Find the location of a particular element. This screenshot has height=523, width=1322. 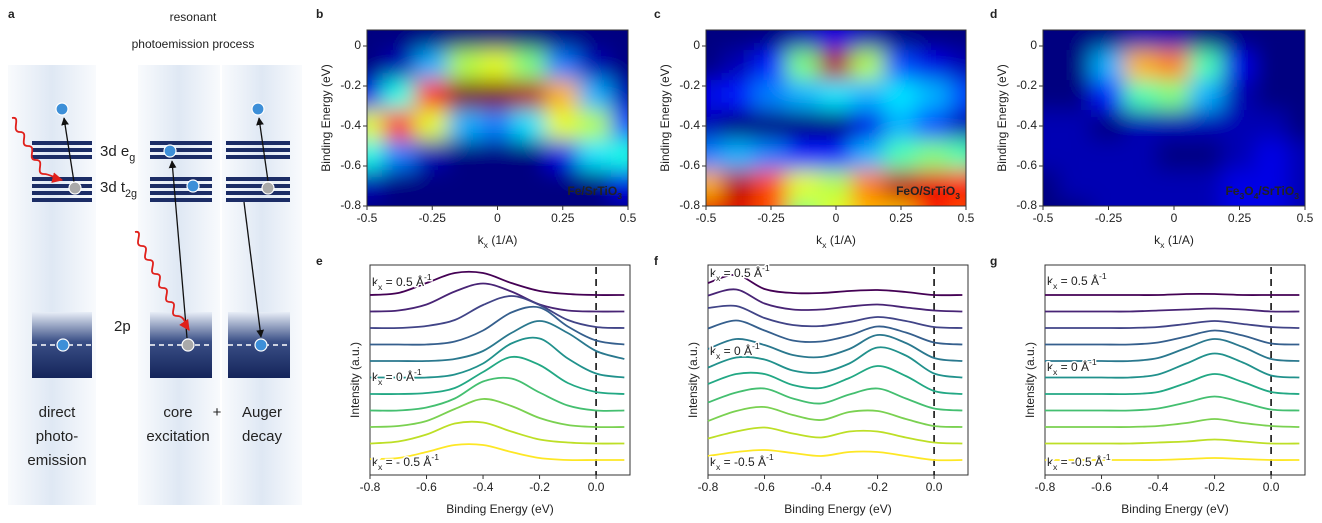

text-part: (1/A) is located at coordinates (840, 240).